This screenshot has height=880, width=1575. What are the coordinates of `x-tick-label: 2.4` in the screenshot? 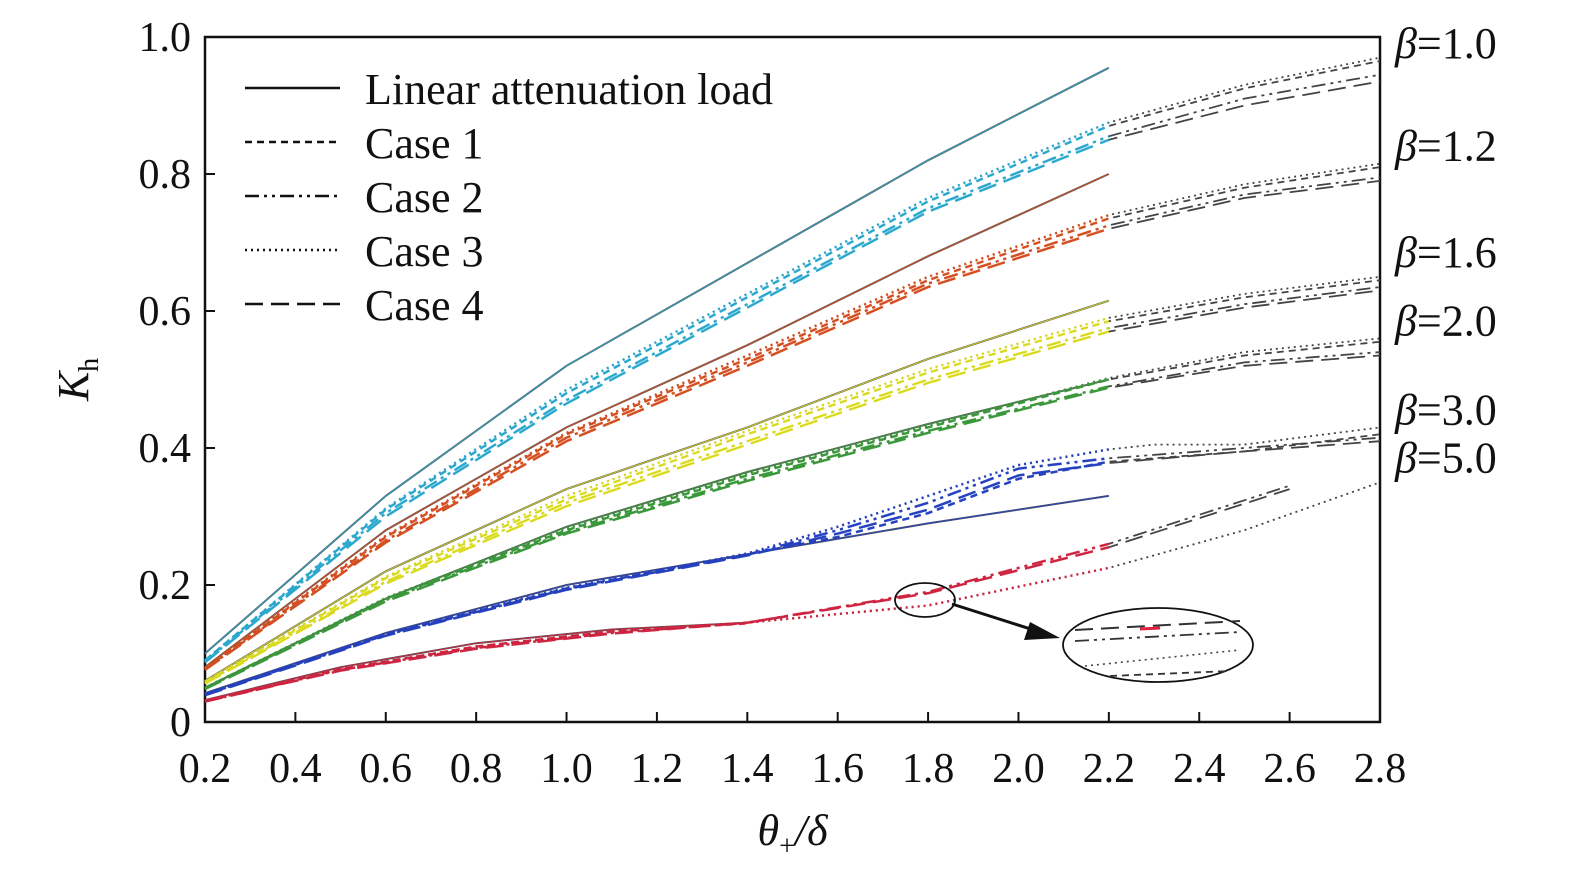 It's located at (1199, 769).